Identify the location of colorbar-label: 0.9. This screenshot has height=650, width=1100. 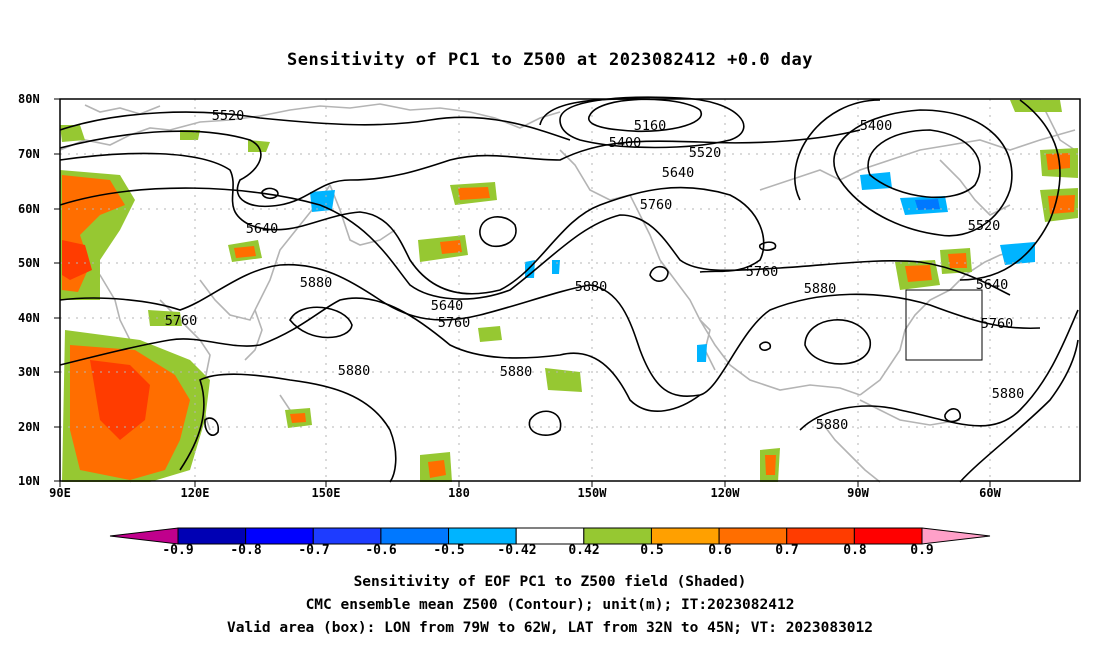
(922, 550).